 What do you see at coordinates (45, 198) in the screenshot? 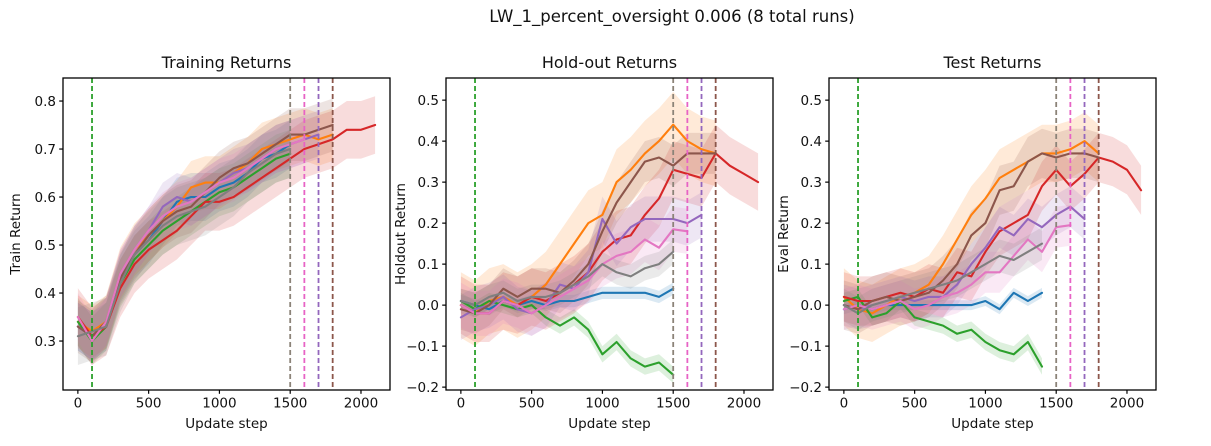
I see `y-tick-label: 0.6` at bounding box center [45, 198].